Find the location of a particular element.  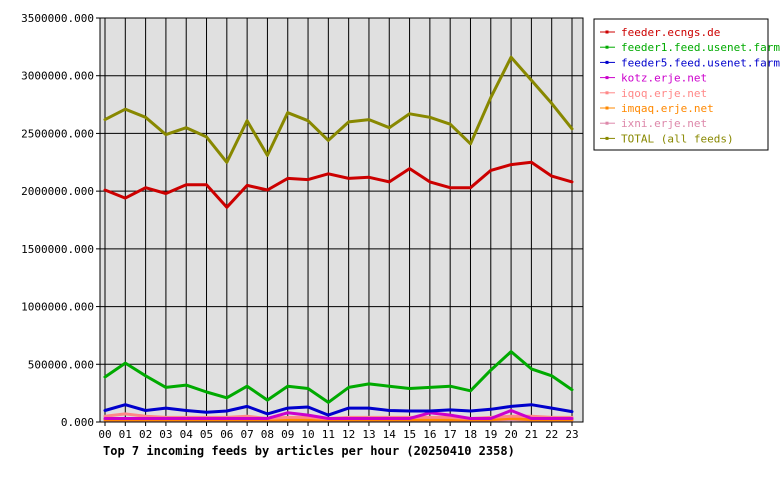

x-tick-label: 22 is located at coordinates (551, 434).